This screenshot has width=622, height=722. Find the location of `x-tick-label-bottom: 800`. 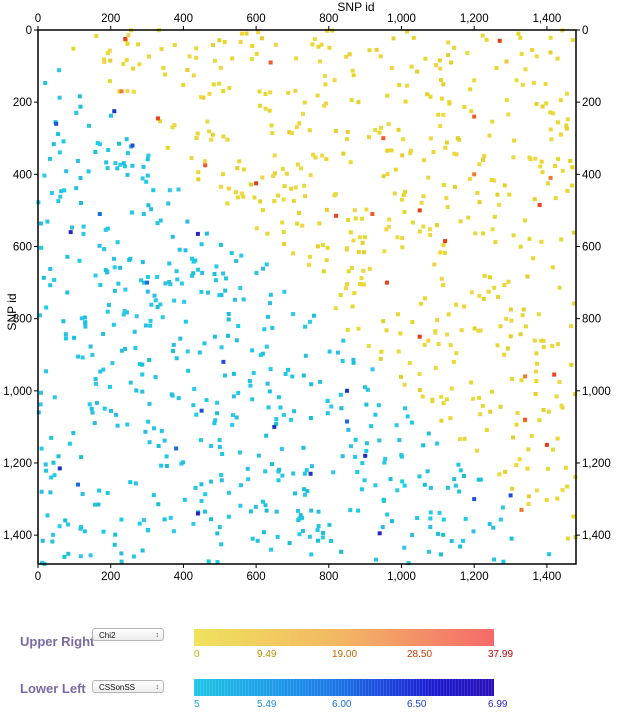

x-tick-label-bottom: 800 is located at coordinates (328, 577).